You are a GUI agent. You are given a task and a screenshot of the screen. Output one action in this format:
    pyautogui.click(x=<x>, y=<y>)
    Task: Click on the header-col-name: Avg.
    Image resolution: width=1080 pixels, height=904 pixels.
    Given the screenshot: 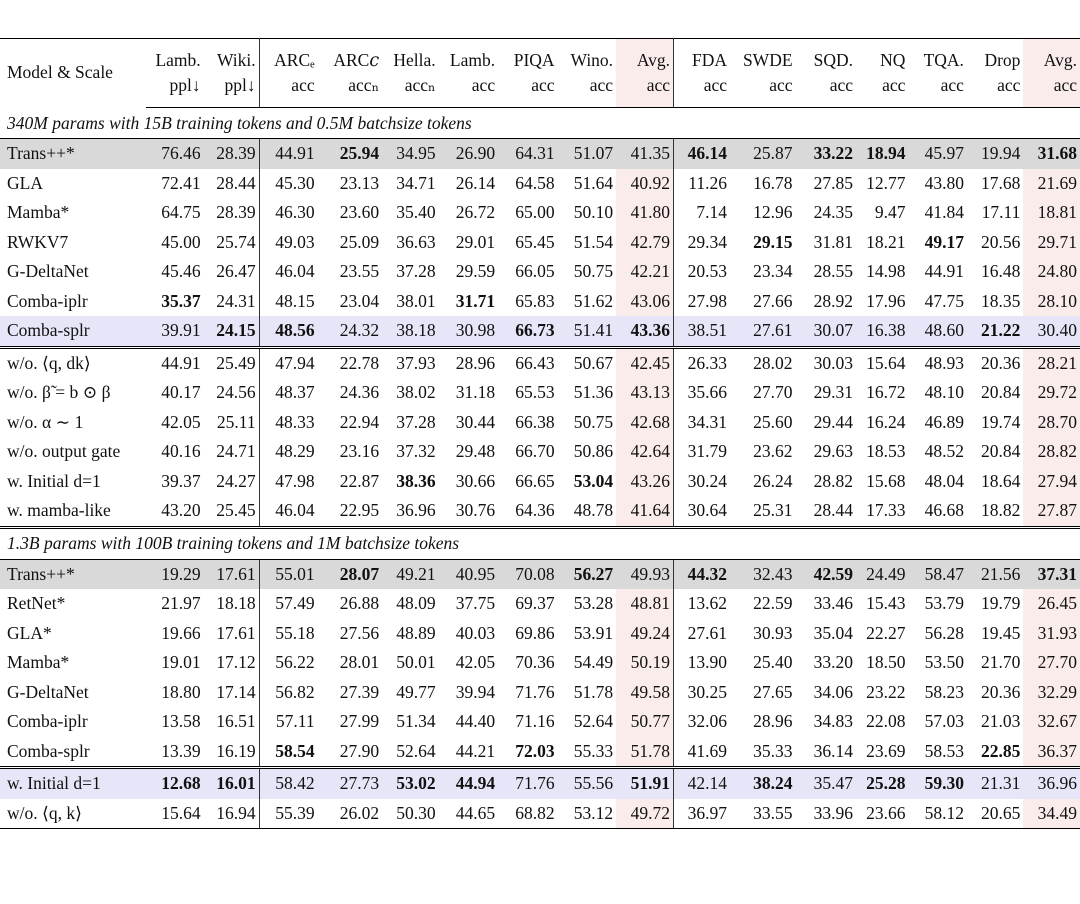 What is the action you would take?
    pyautogui.click(x=645, y=55)
    